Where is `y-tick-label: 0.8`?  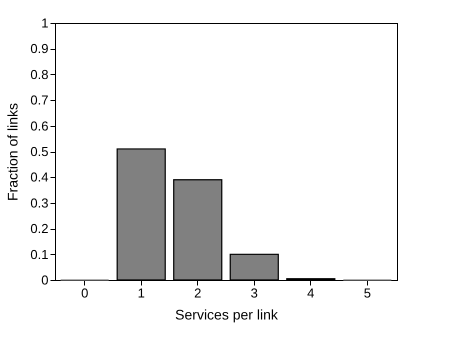 y-tick-label: 0.8 is located at coordinates (39, 74).